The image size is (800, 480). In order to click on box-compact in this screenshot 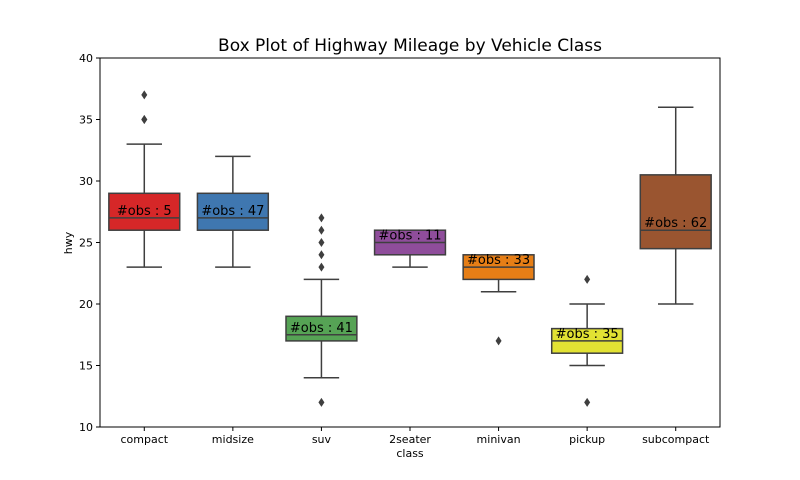, I will do `click(144, 211)`.